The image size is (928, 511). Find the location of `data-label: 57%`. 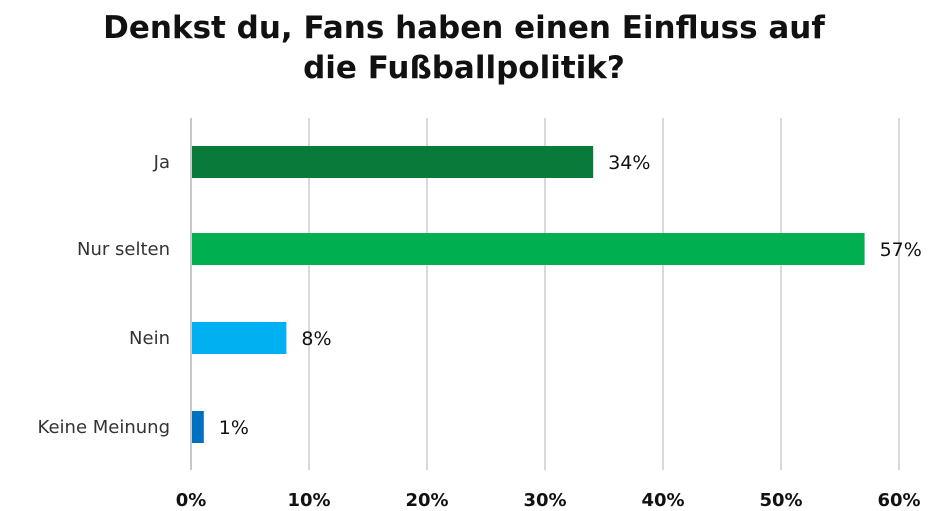

data-label: 57% is located at coordinates (901, 250).